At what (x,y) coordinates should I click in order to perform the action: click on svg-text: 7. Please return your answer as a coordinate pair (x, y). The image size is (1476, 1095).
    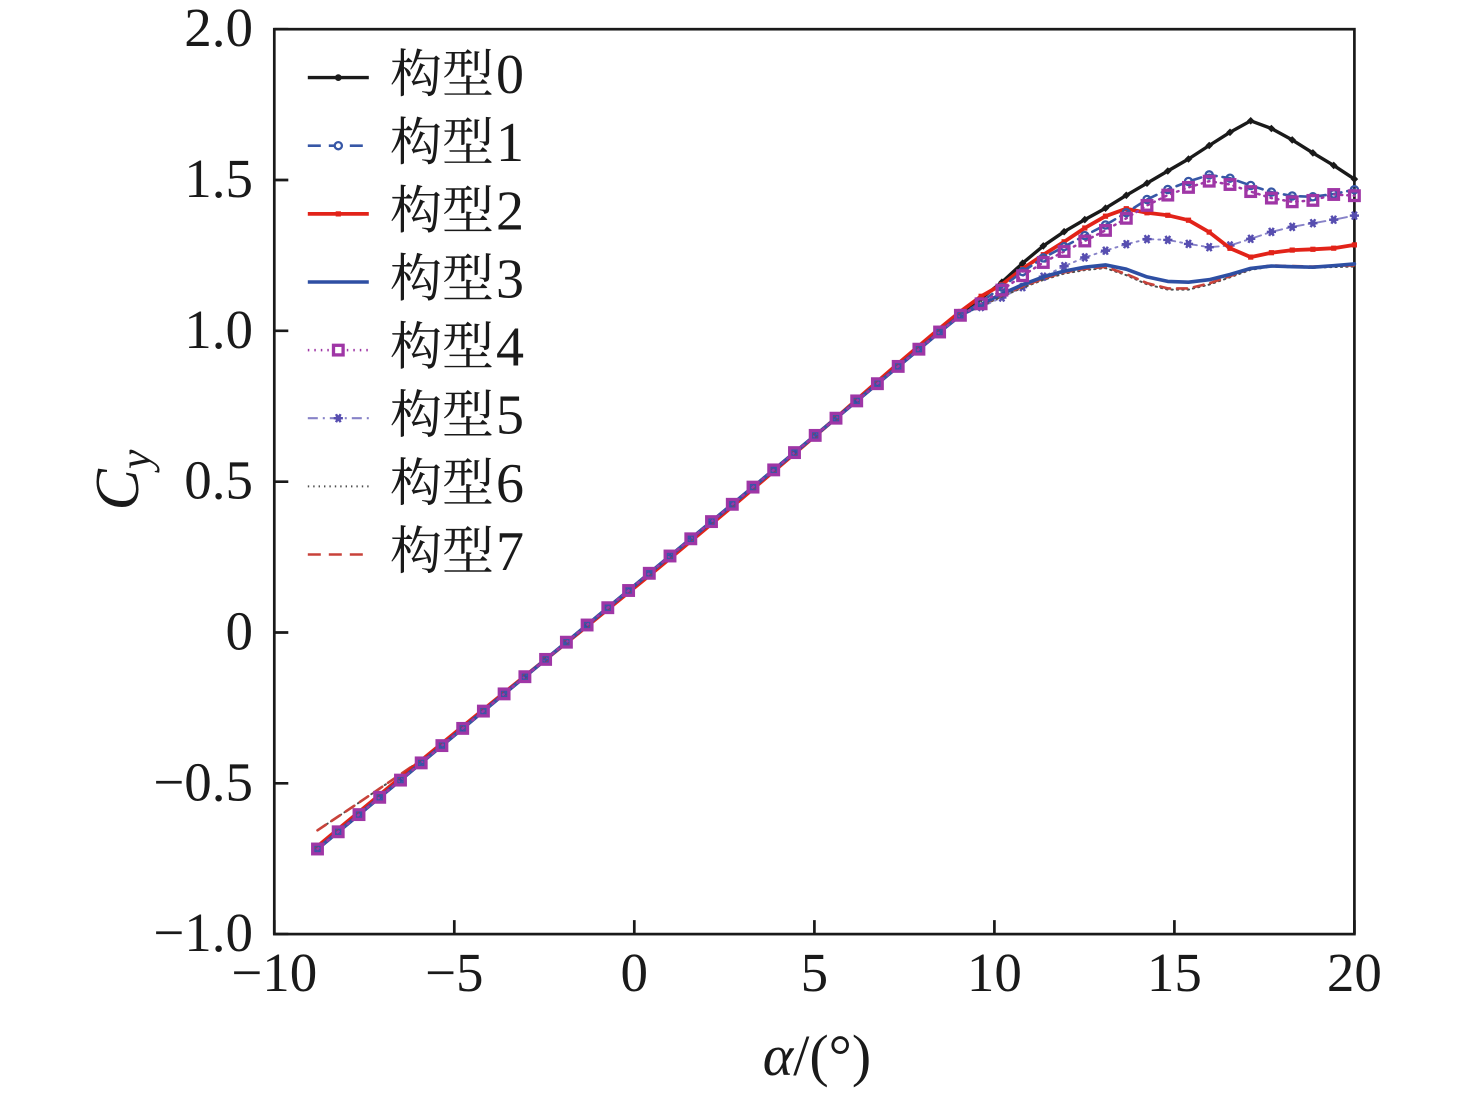
    Looking at the image, I should click on (510, 552).